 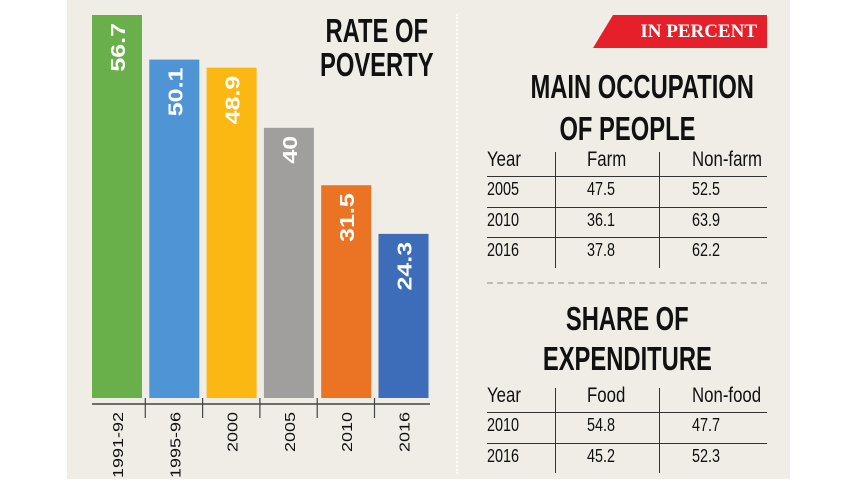 I want to click on in-percent-label: IN PERCENT, so click(x=698, y=31).